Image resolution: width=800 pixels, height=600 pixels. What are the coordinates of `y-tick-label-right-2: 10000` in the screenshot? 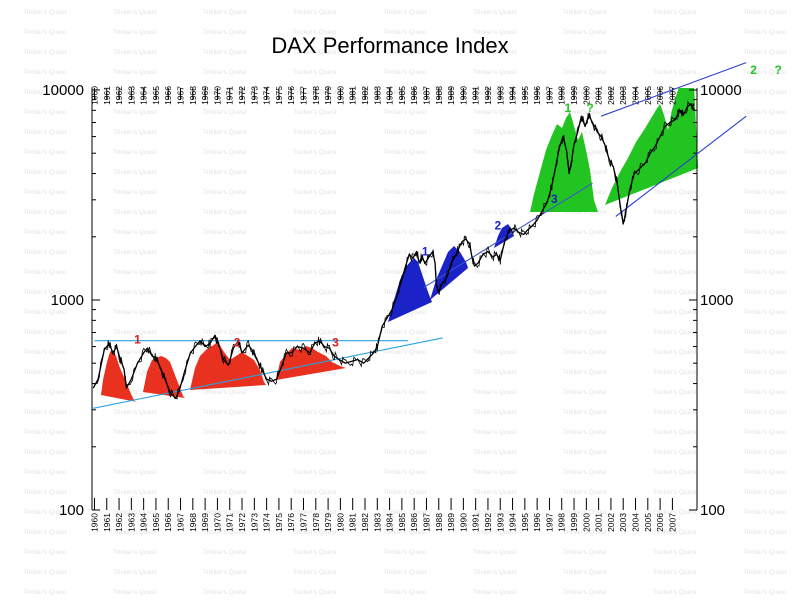 It's located at (721, 90).